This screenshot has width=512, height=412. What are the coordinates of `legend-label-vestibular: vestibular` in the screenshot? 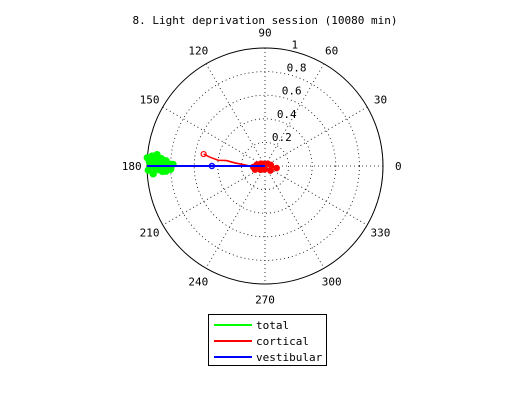 It's located at (289, 357).